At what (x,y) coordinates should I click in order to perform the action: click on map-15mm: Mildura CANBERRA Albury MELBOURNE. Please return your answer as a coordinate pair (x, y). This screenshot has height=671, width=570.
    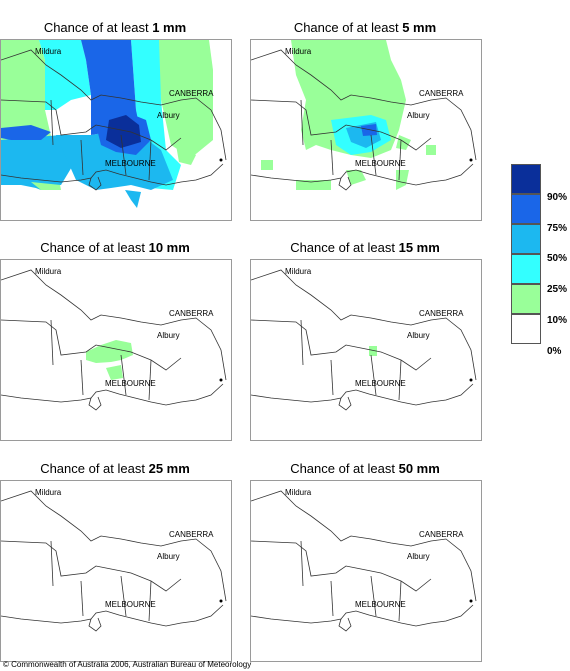
    Looking at the image, I should click on (366, 350).